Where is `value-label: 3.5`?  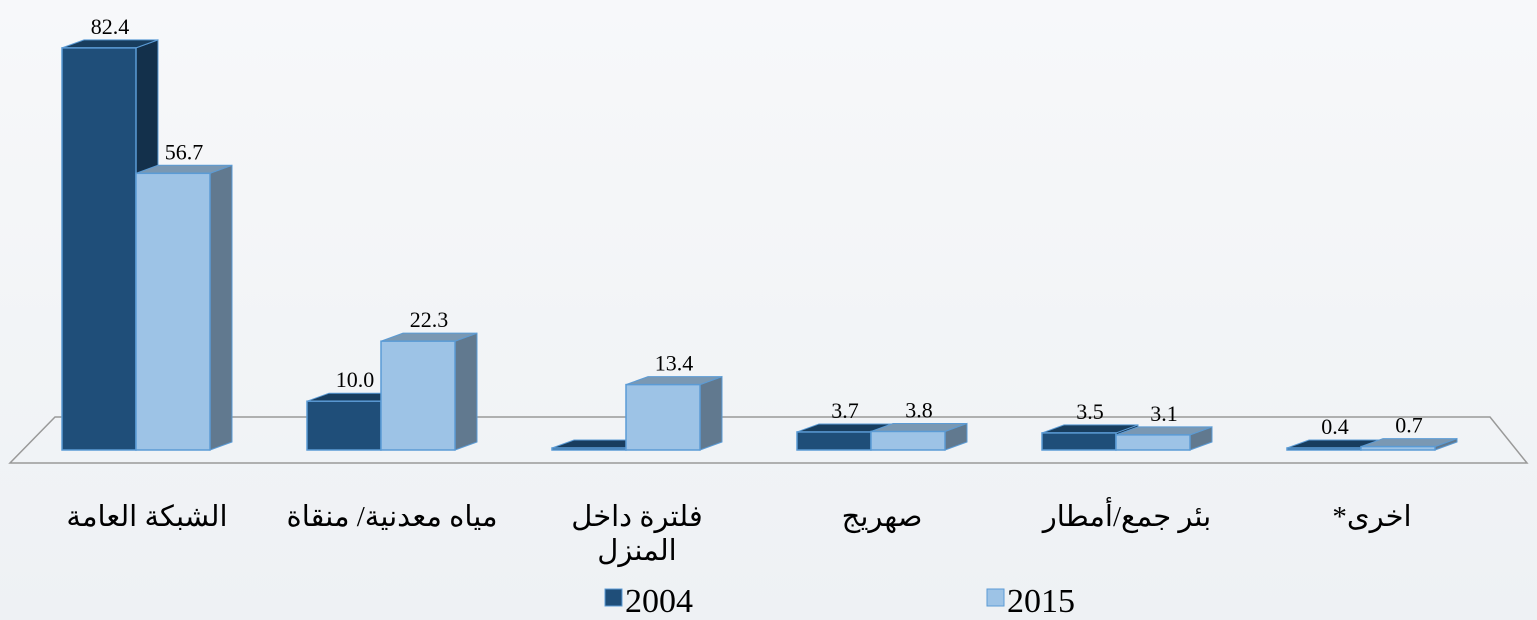 value-label: 3.5 is located at coordinates (1090, 411).